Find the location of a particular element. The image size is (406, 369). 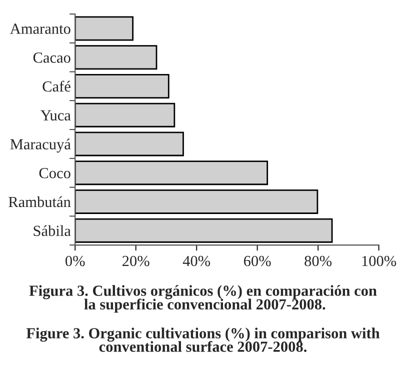

x-tick-label: 80% is located at coordinates (318, 261).